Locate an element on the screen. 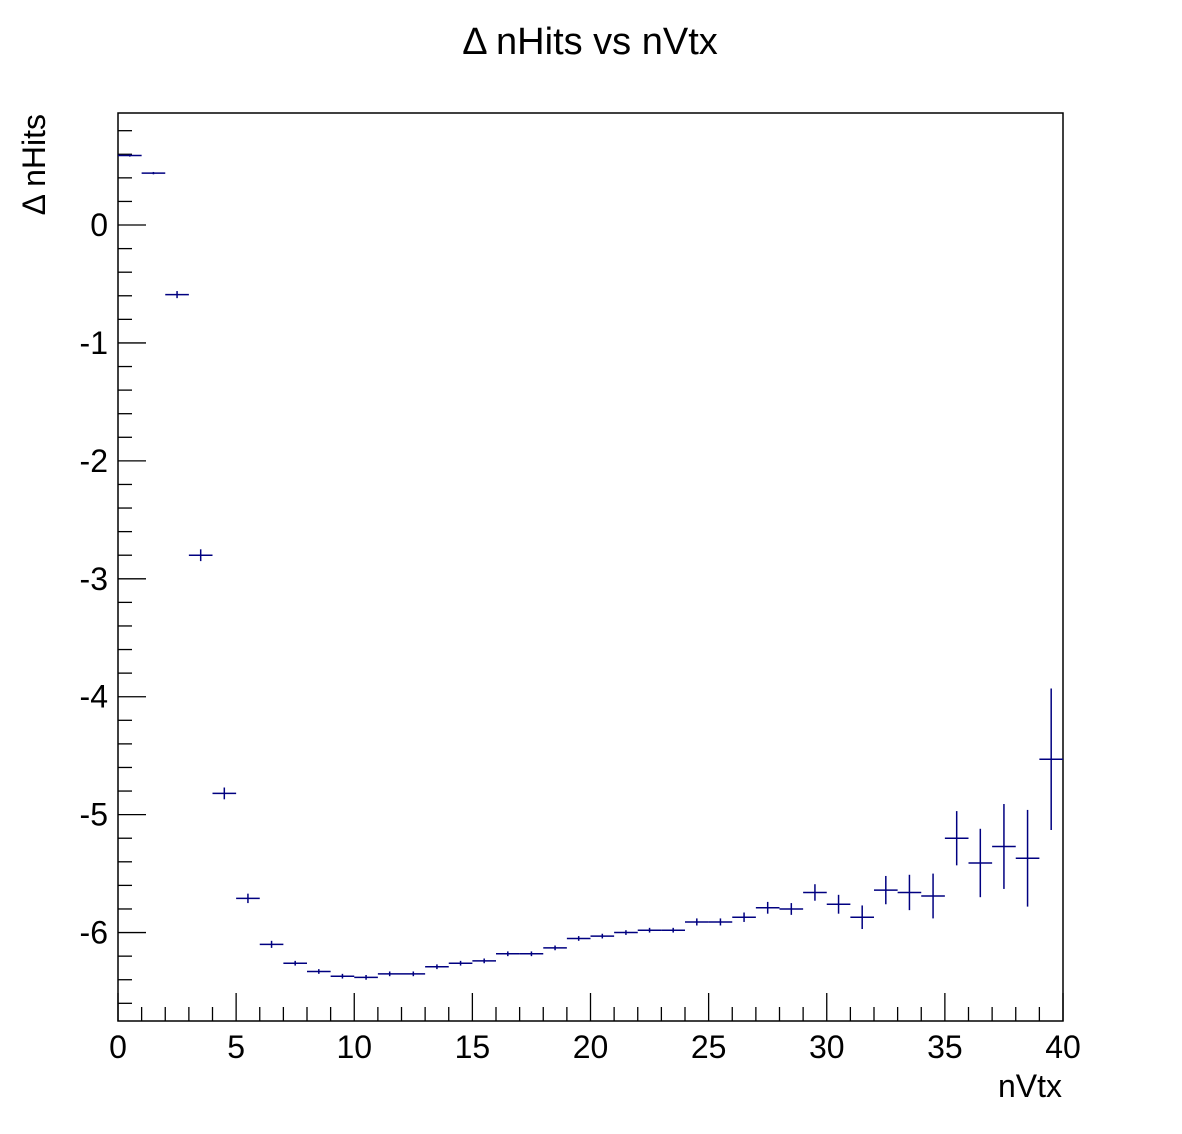 The height and width of the screenshot is (1134, 1182). x-tick-label: 35 is located at coordinates (945, 1047).